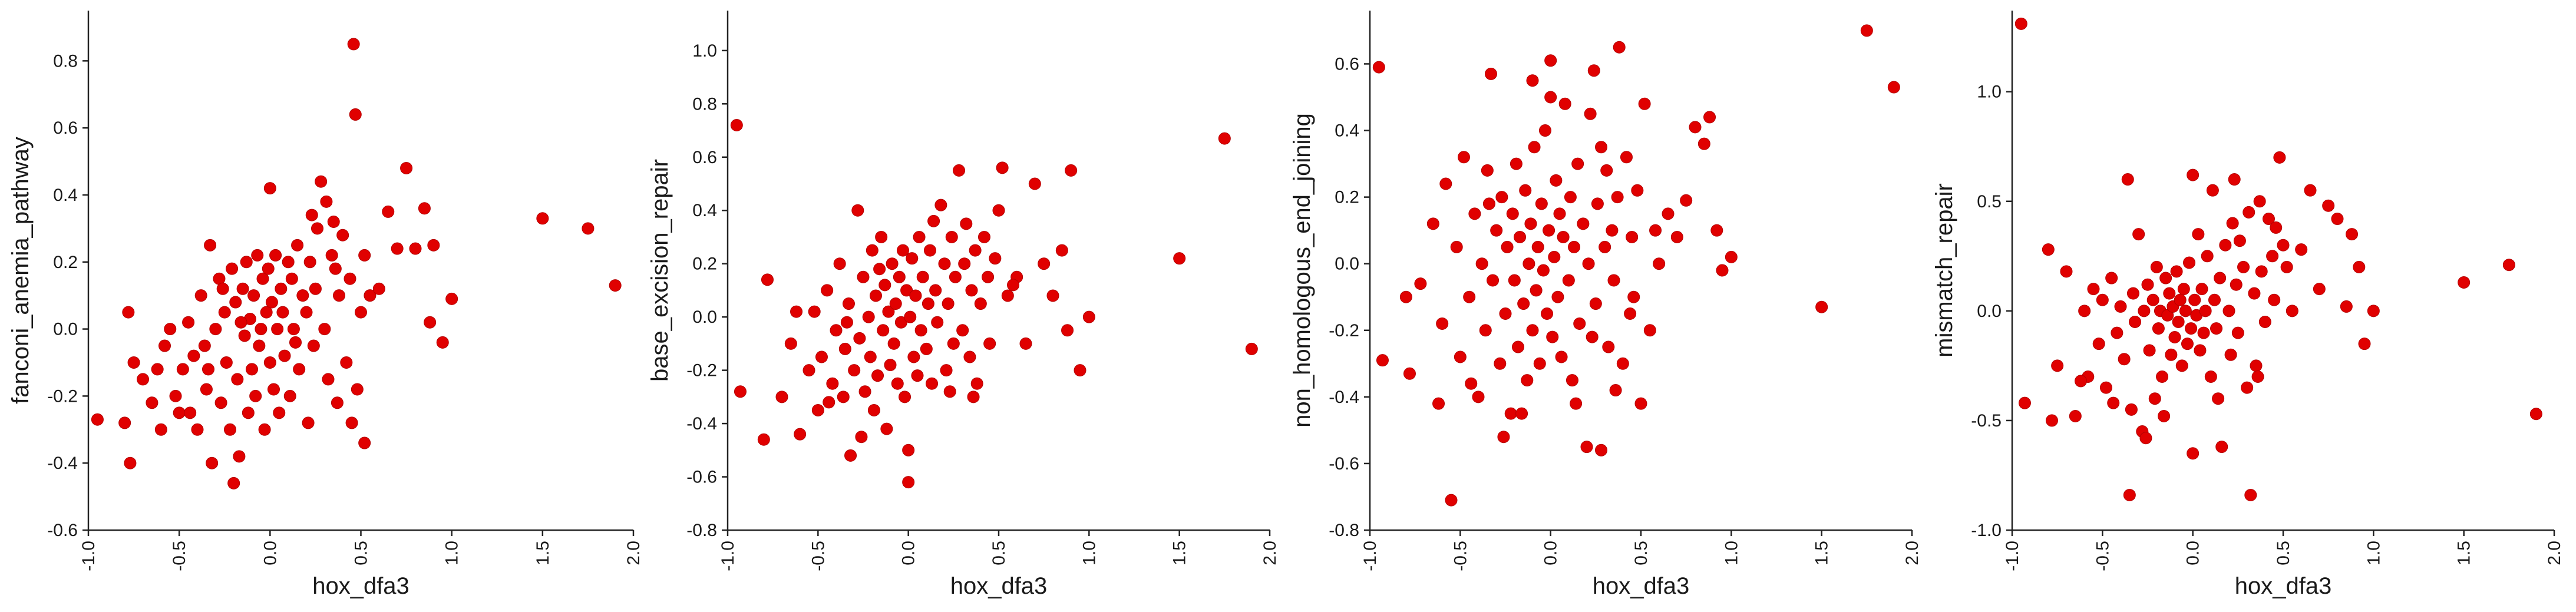  I want to click on y-tick-label: -0.5, so click(1986, 421).